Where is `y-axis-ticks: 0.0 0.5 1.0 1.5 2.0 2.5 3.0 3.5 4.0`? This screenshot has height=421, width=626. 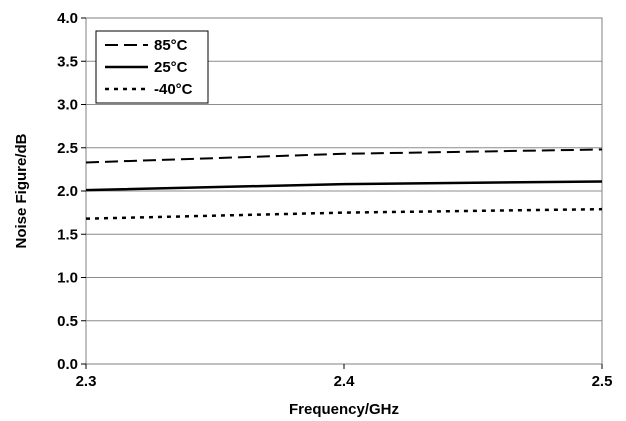
y-axis-ticks: 0.0 0.5 1.0 1.5 2.0 2.5 3.0 3.5 4.0 is located at coordinates (71, 191).